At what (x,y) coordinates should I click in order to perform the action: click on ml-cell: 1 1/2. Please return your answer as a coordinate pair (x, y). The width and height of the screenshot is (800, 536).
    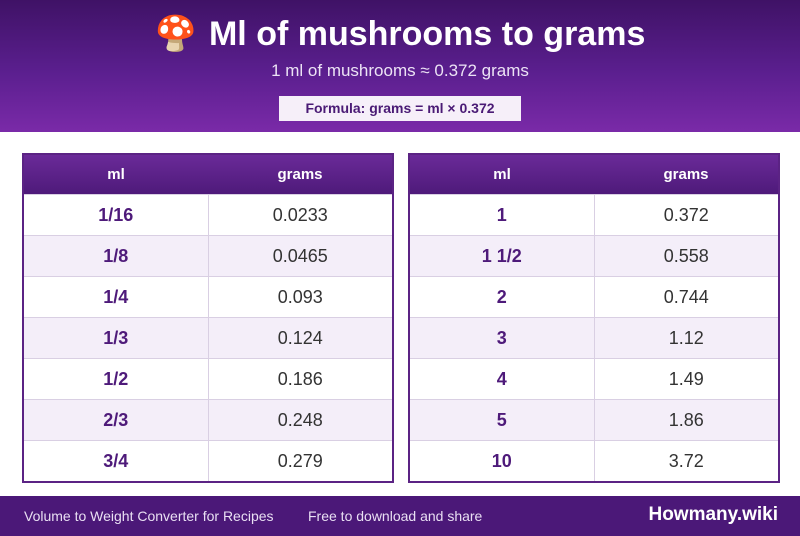
    Looking at the image, I should click on (502, 256).